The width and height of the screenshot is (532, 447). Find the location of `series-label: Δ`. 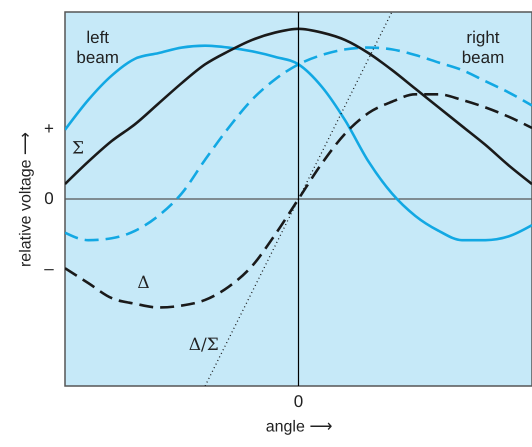

series-label: Δ is located at coordinates (143, 283).